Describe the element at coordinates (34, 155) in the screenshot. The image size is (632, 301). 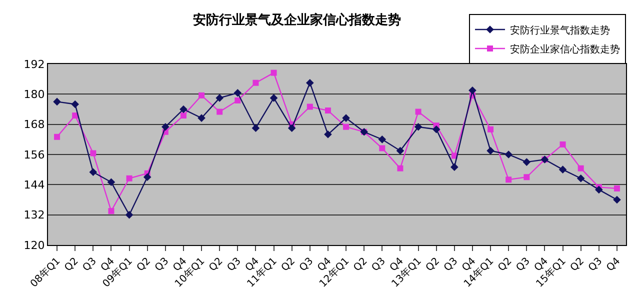
I see `y-tick-label: 156` at that location.